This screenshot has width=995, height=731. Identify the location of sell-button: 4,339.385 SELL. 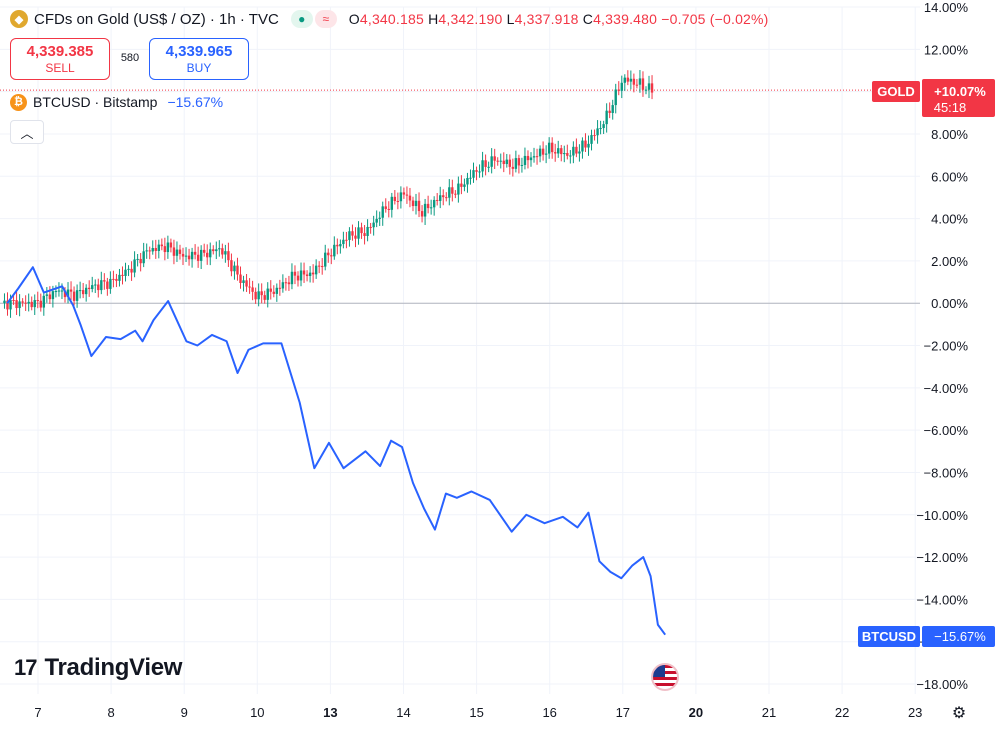
(60, 59).